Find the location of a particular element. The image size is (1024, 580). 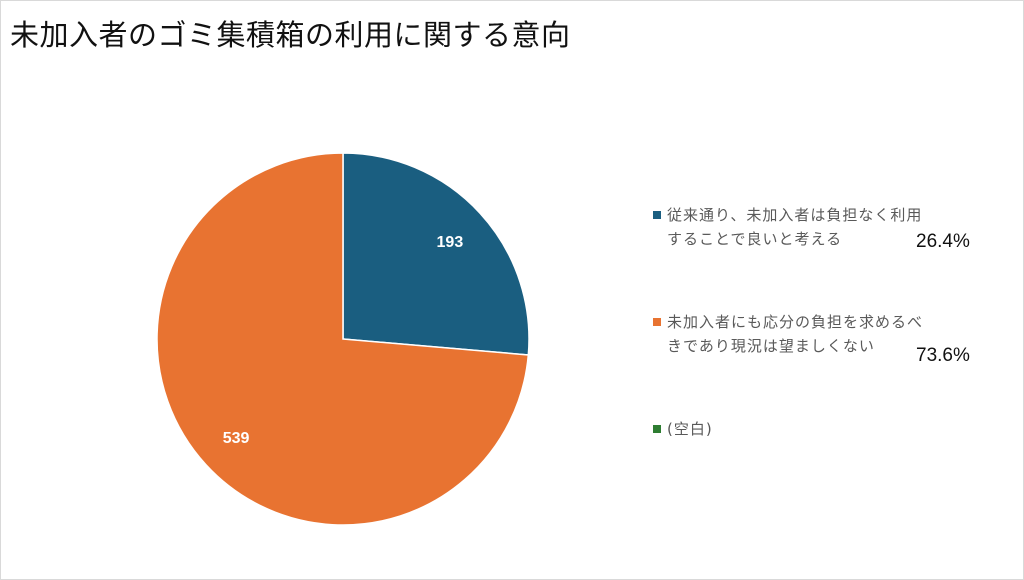

legend-label-3: (空白) is located at coordinates (690, 429).